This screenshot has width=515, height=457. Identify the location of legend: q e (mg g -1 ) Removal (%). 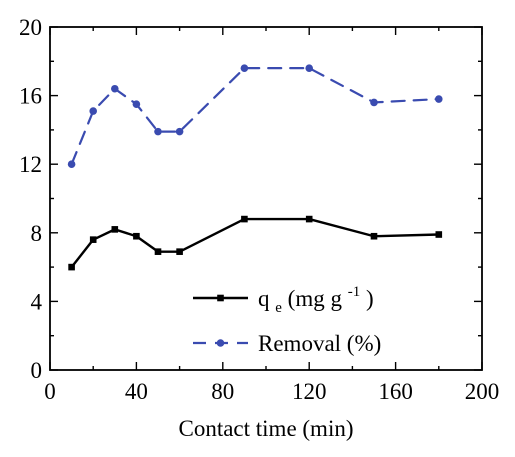
(287, 316).